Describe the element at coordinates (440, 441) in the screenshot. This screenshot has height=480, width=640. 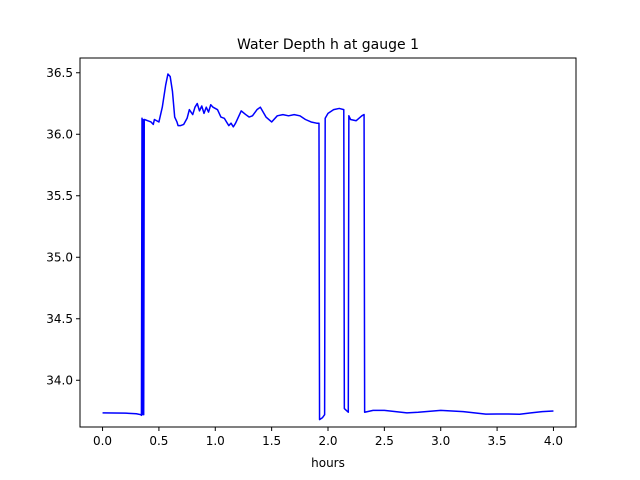
I see `x-tick-label: 3.0` at that location.